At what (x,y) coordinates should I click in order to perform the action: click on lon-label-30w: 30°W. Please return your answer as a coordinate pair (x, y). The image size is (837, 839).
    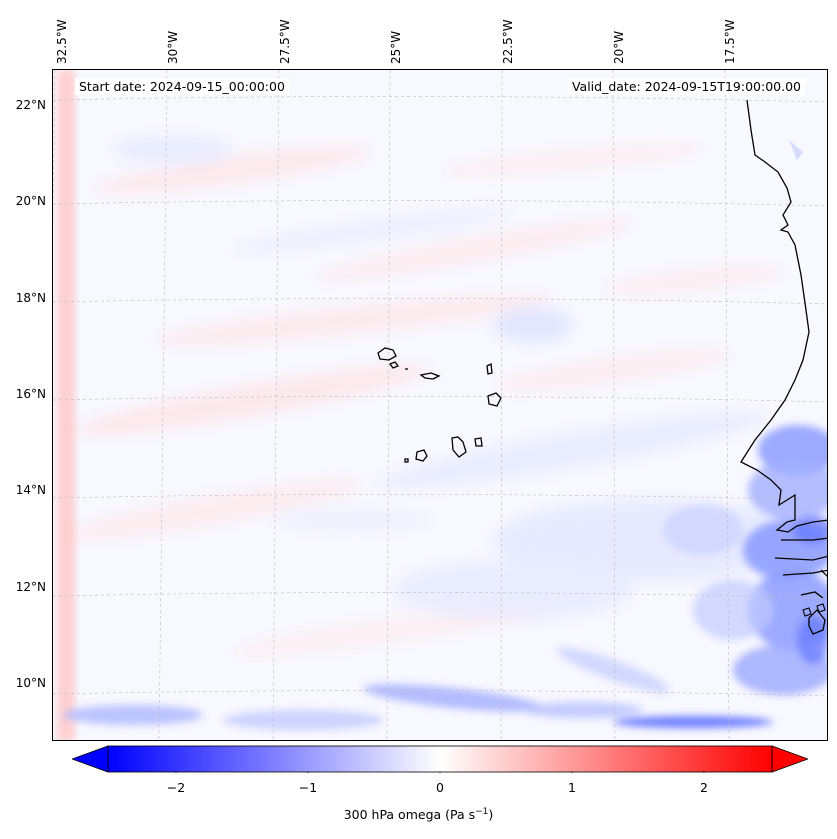
    Looking at the image, I should click on (173, 47).